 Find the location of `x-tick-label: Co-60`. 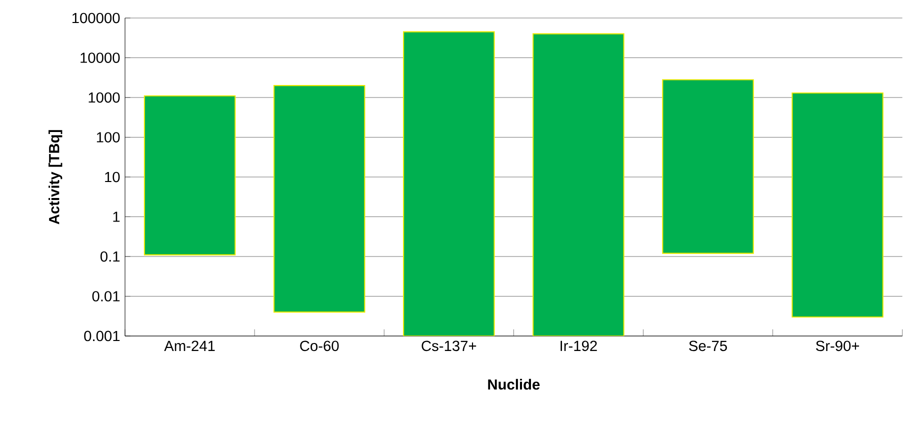

x-tick-label: Co-60 is located at coordinates (319, 346).